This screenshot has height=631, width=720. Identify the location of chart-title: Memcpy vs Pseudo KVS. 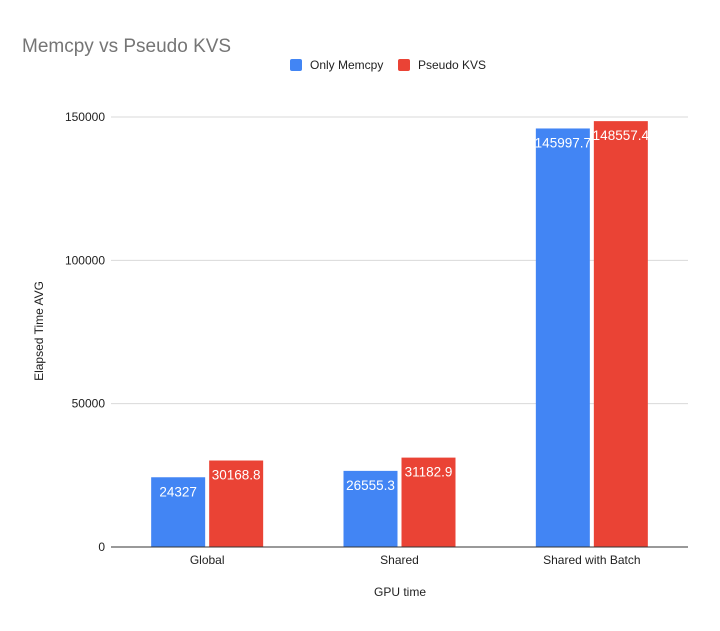
(126, 46).